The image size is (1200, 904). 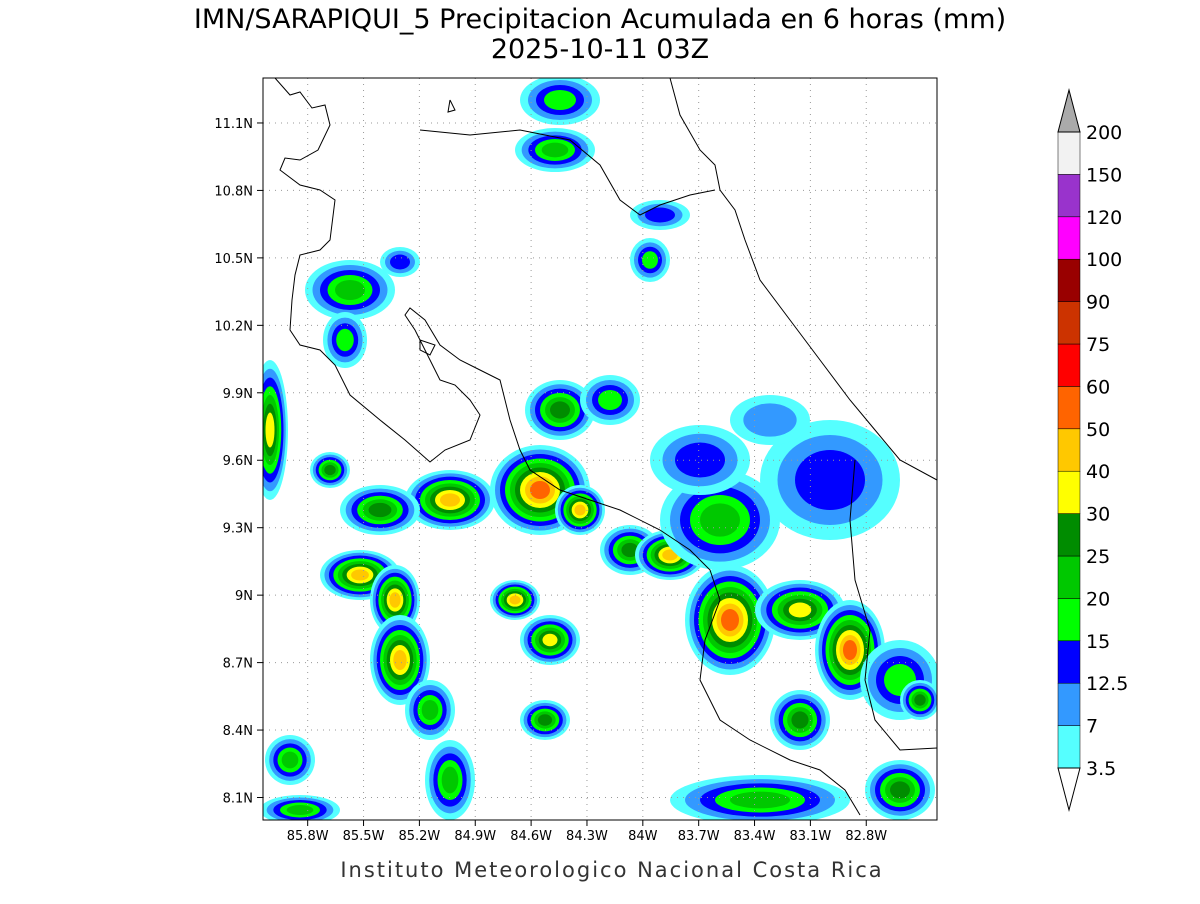 What do you see at coordinates (1098, 642) in the screenshot?
I see `colorbar-label: 15` at bounding box center [1098, 642].